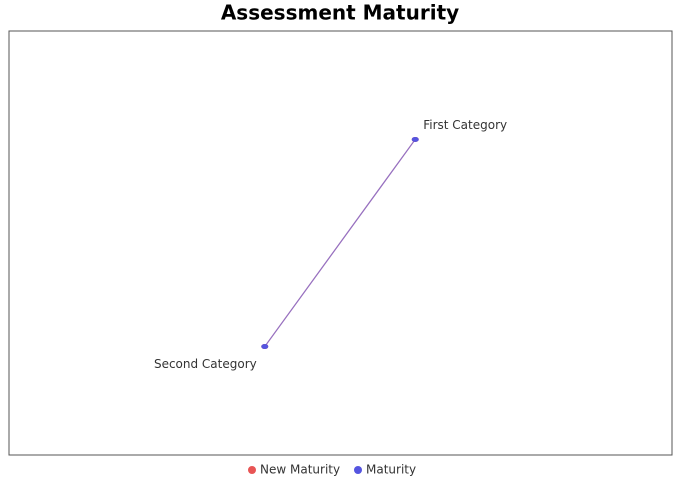  What do you see at coordinates (205, 364) in the screenshot?
I see `category-label: Second Category` at bounding box center [205, 364].